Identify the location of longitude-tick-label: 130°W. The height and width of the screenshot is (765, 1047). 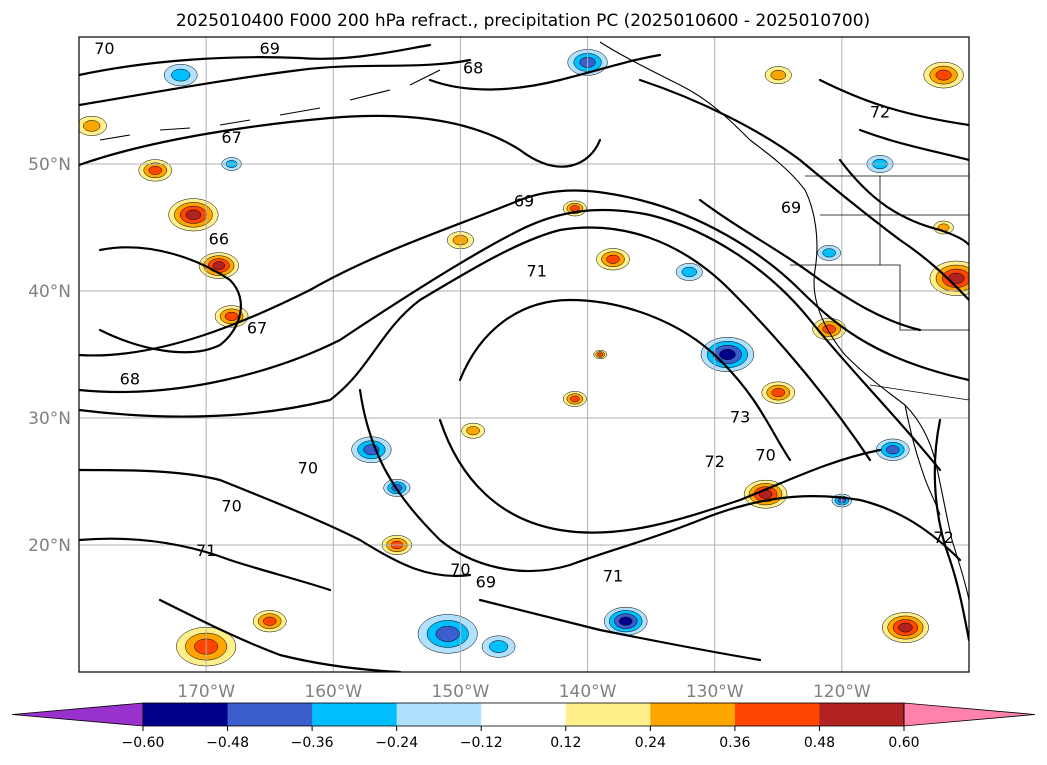
(715, 692).